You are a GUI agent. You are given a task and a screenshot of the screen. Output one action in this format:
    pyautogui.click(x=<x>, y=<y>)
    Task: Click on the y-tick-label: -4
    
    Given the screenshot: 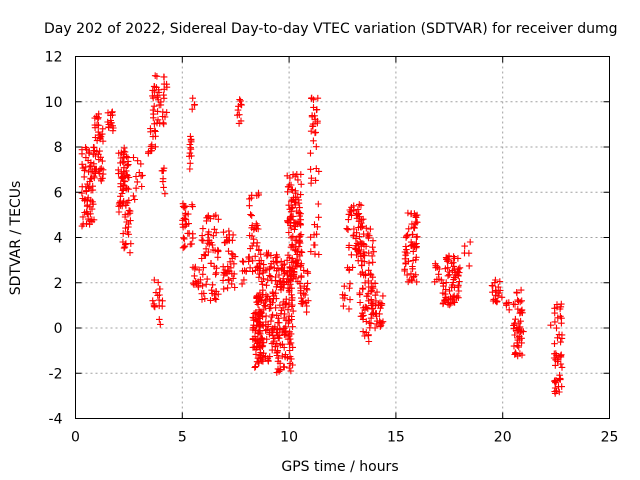 What is the action you would take?
    pyautogui.click(x=56, y=420)
    